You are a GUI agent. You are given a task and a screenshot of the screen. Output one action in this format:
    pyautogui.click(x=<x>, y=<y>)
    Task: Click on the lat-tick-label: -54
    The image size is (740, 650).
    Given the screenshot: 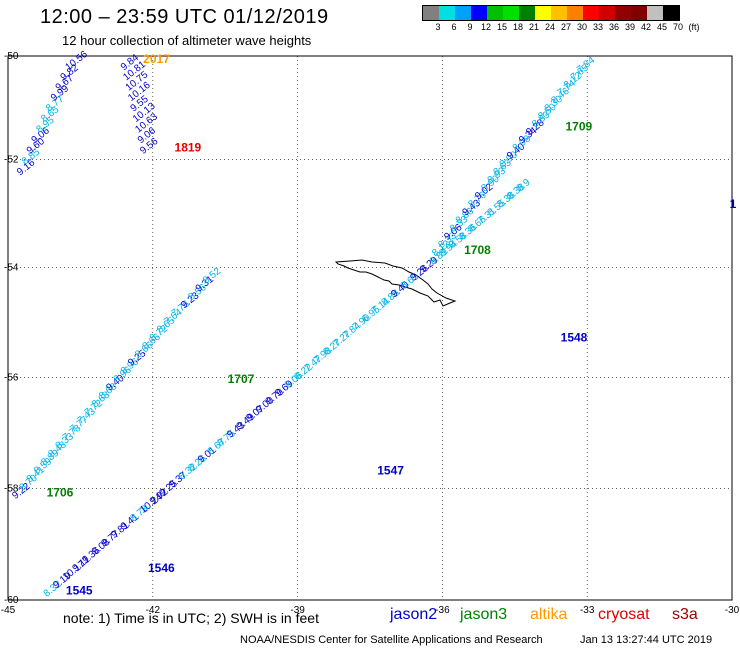 What is the action you would take?
    pyautogui.click(x=11, y=268)
    